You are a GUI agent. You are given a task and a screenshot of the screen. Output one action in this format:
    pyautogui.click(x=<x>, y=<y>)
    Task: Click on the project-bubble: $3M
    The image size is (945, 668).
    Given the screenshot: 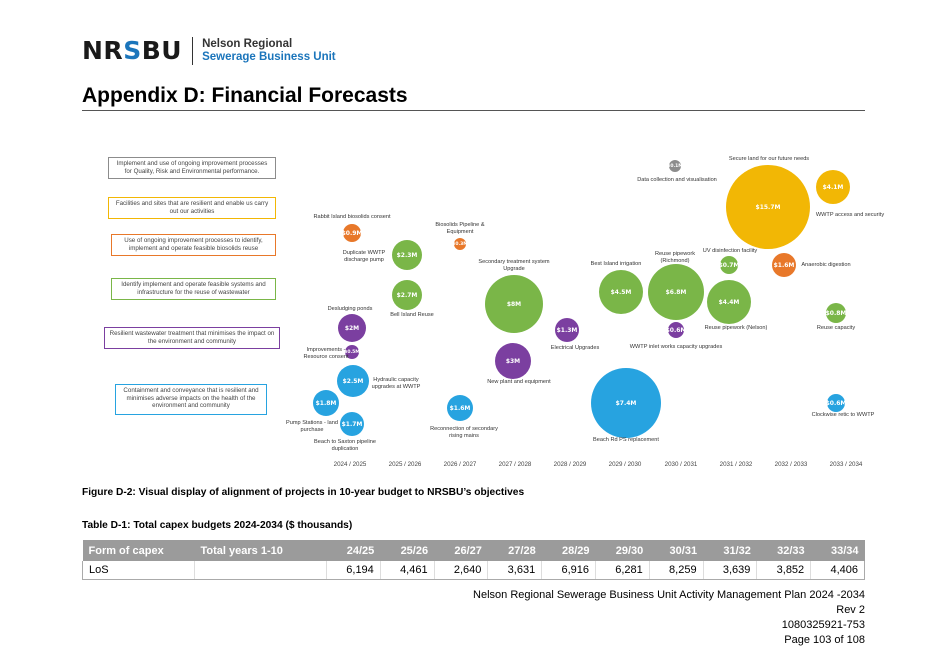 What is the action you would take?
    pyautogui.click(x=513, y=361)
    